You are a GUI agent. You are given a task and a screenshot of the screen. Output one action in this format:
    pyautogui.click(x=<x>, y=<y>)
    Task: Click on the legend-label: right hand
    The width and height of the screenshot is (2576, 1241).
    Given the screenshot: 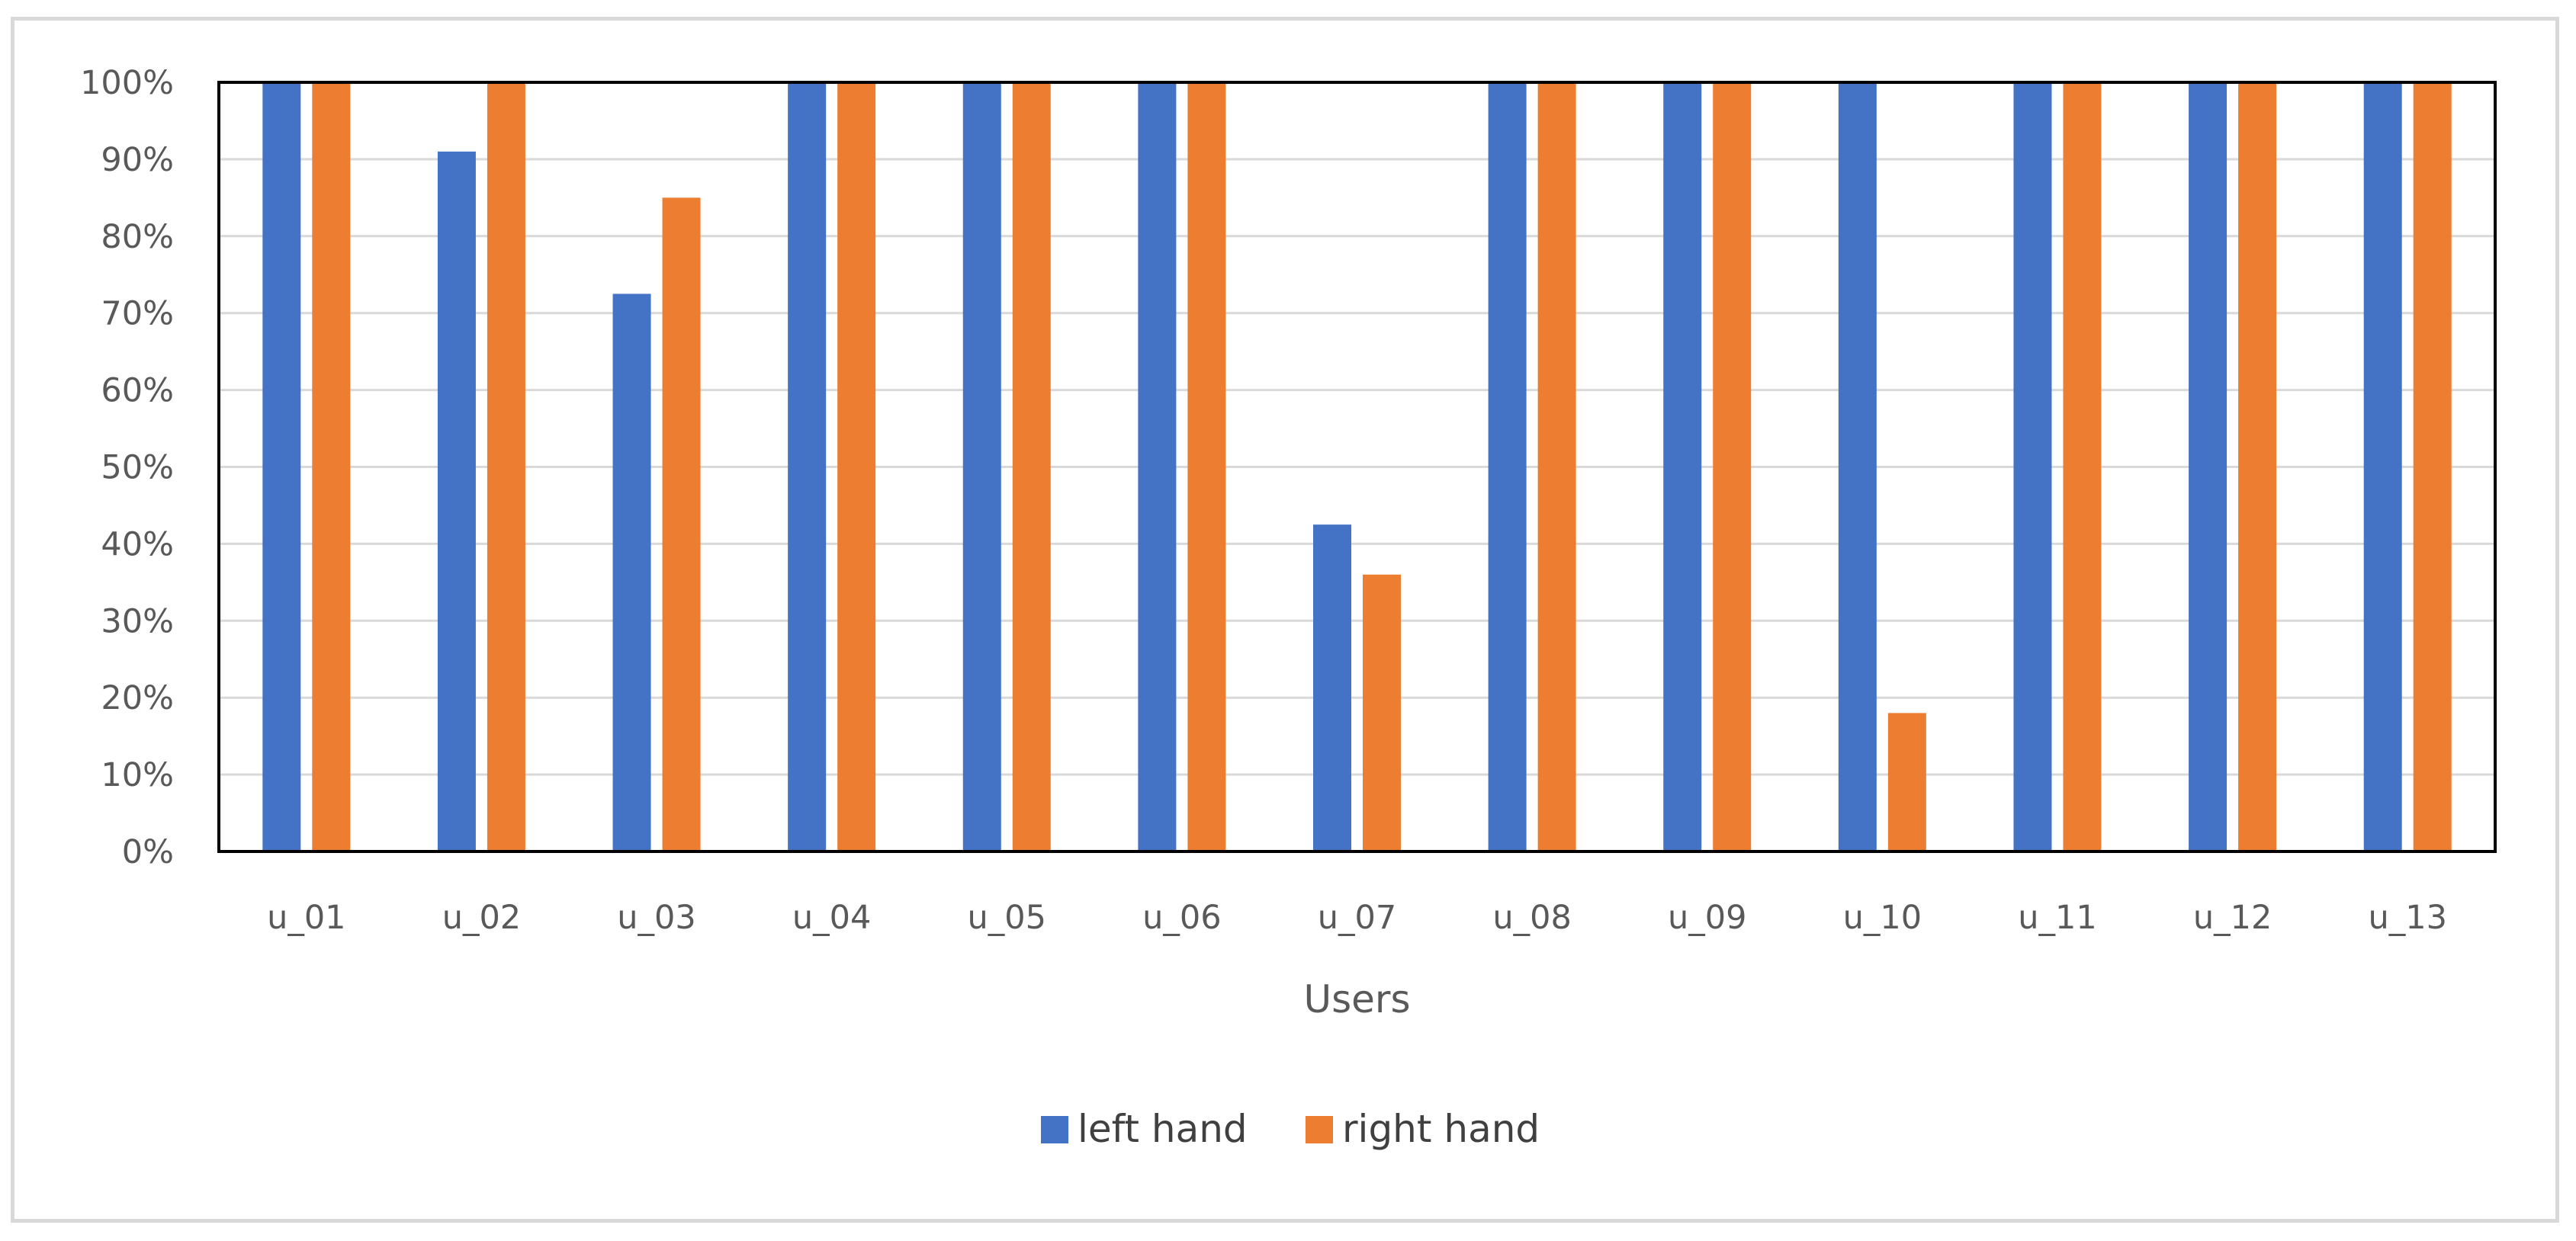 What is the action you would take?
    pyautogui.click(x=1441, y=1129)
    